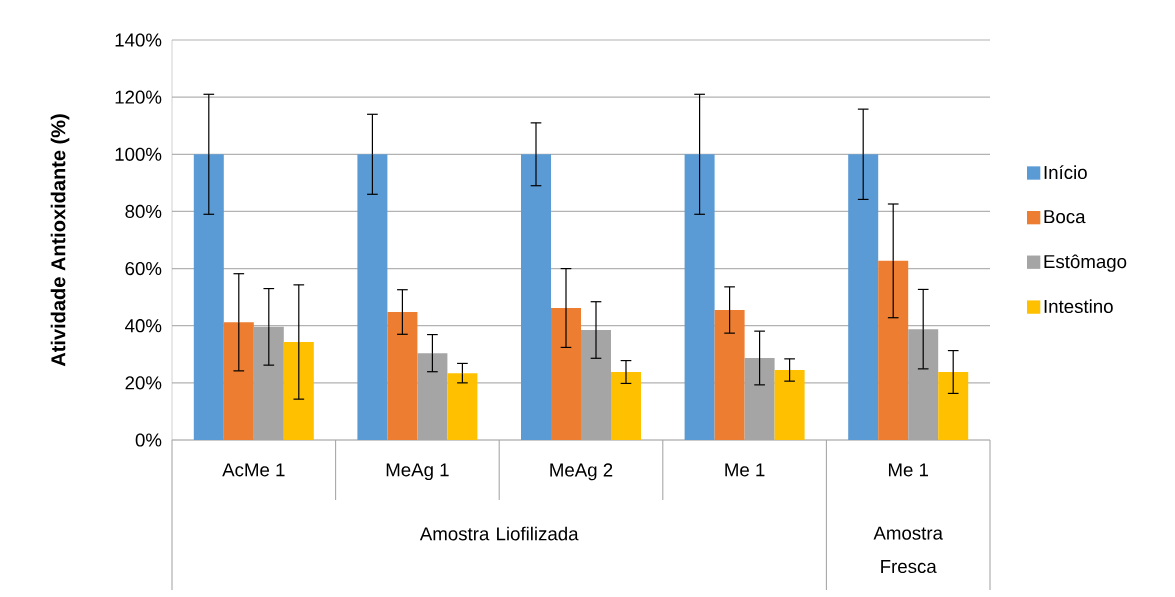  Describe the element at coordinates (143, 211) in the screenshot. I see `y-tick-label: 80%` at that location.